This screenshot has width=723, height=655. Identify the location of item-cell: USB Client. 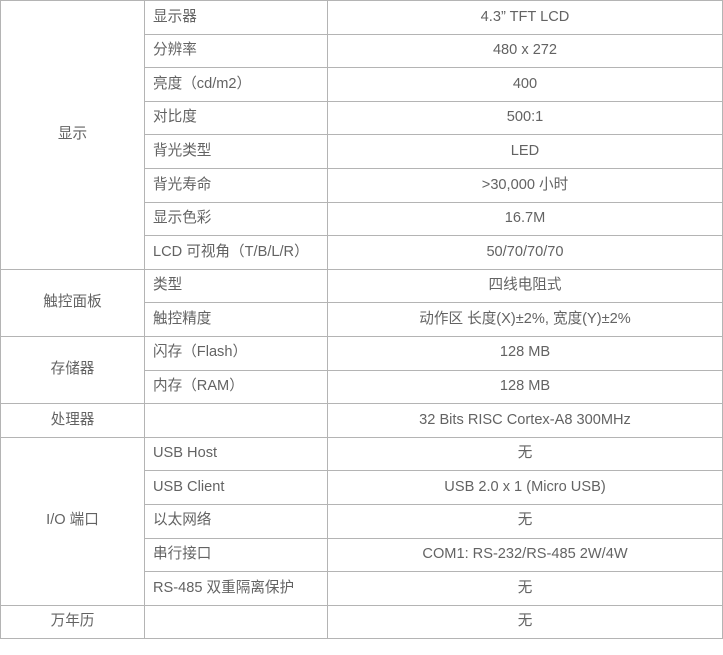
(236, 487).